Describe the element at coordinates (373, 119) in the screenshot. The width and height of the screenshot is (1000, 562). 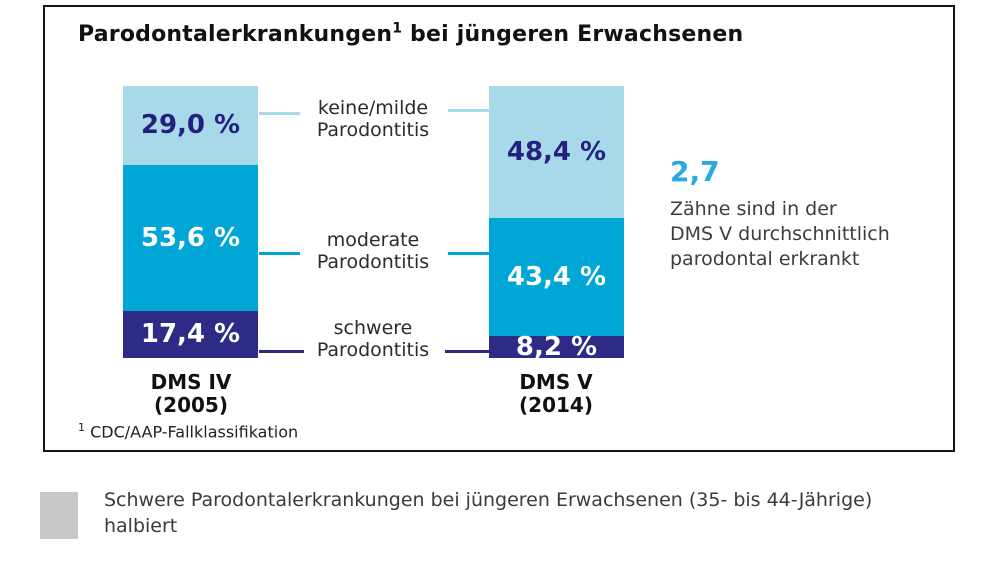
I see `series-label-keine-milde: keine/milde Parodontitis` at that location.